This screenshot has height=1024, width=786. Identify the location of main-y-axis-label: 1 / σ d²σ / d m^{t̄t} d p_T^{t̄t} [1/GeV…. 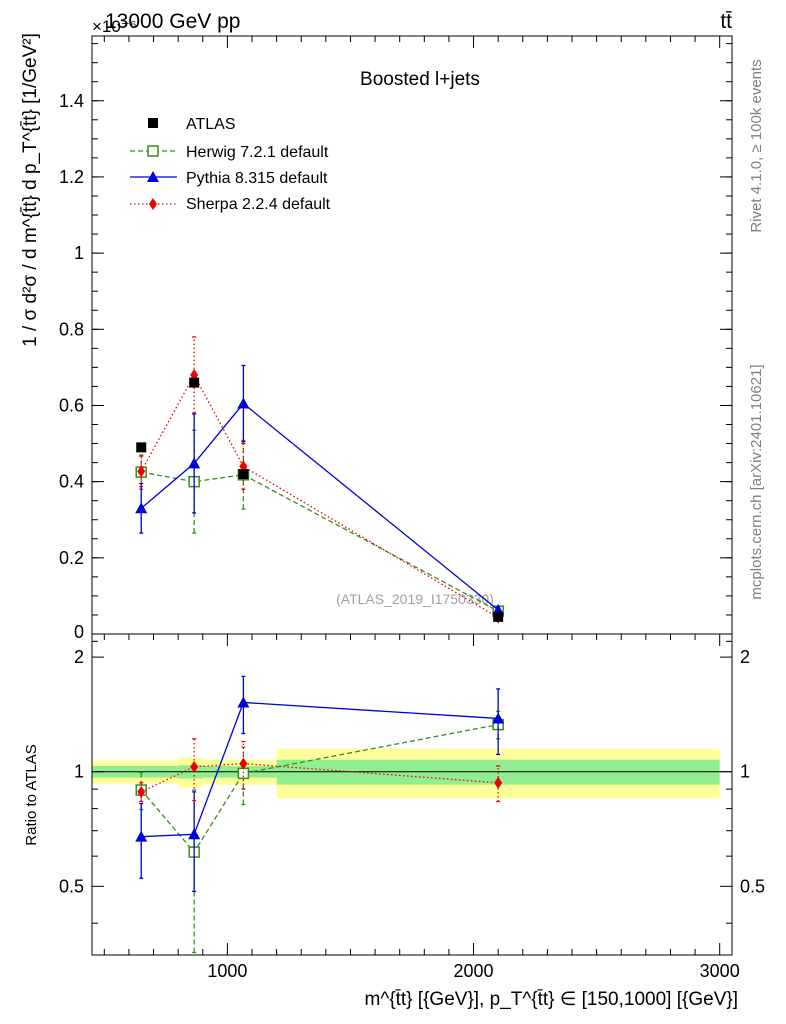
(30, 190).